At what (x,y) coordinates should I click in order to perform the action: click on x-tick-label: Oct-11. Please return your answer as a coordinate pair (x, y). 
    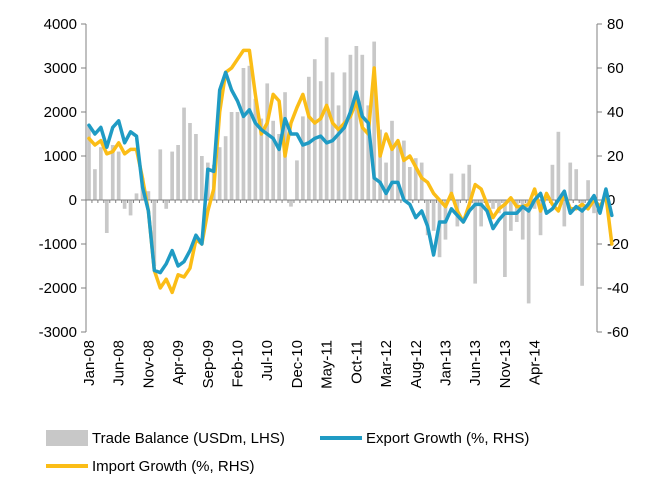
    Looking at the image, I should click on (356, 362).